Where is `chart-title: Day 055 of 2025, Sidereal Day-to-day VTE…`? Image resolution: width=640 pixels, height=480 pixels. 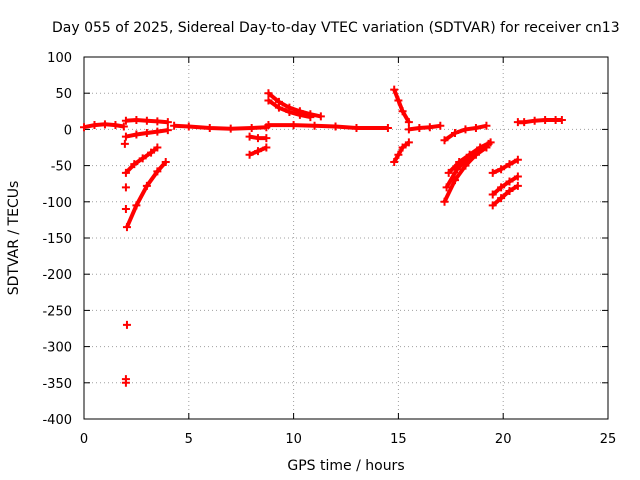
chart-title: Day 055 of 2025, Sidereal Day-to-day VTE… is located at coordinates (336, 28).